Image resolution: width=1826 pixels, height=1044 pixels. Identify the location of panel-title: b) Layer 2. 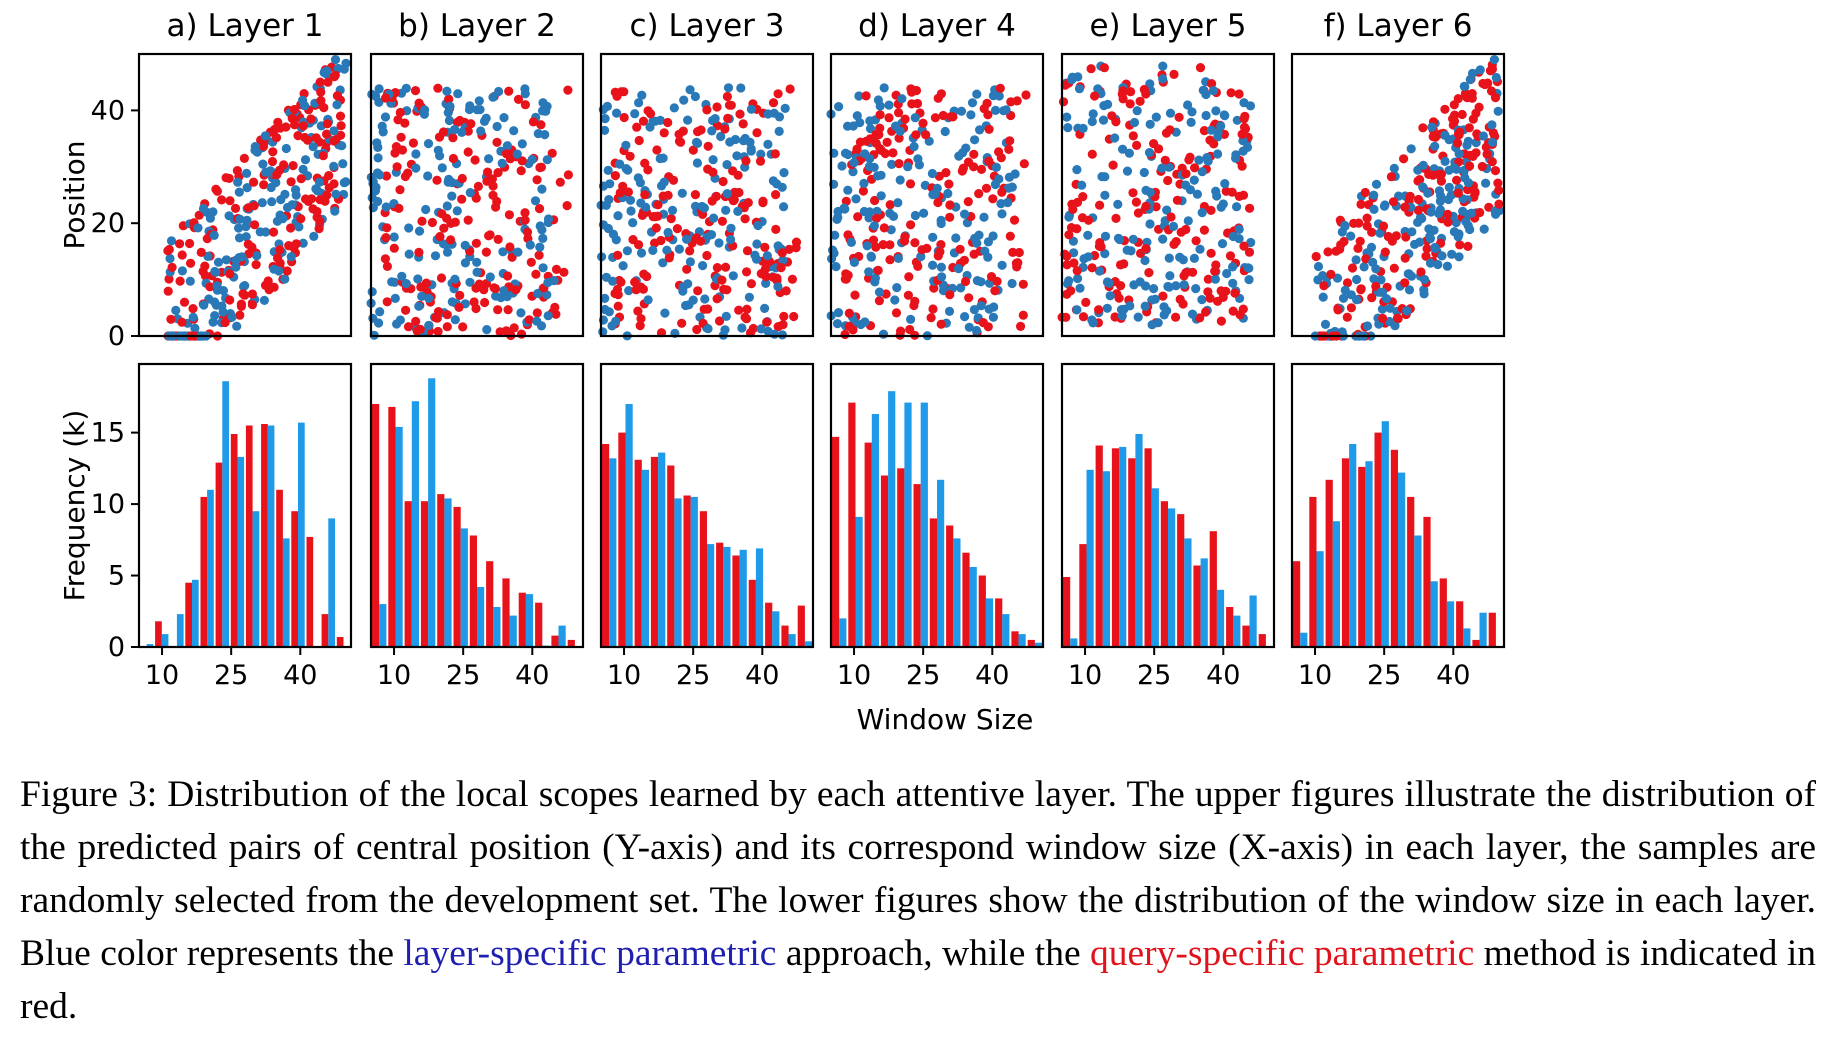
(477, 26).